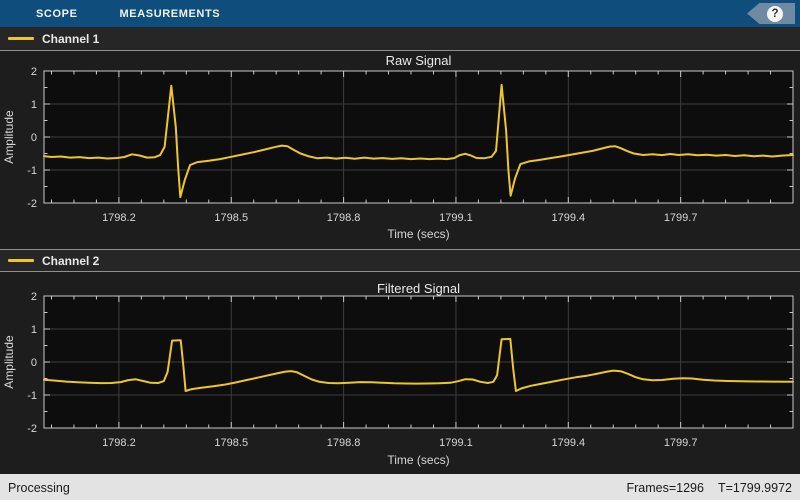 The width and height of the screenshot is (800, 500). What do you see at coordinates (400, 260) in the screenshot?
I see `legend-channel-2: Channel 2` at bounding box center [400, 260].